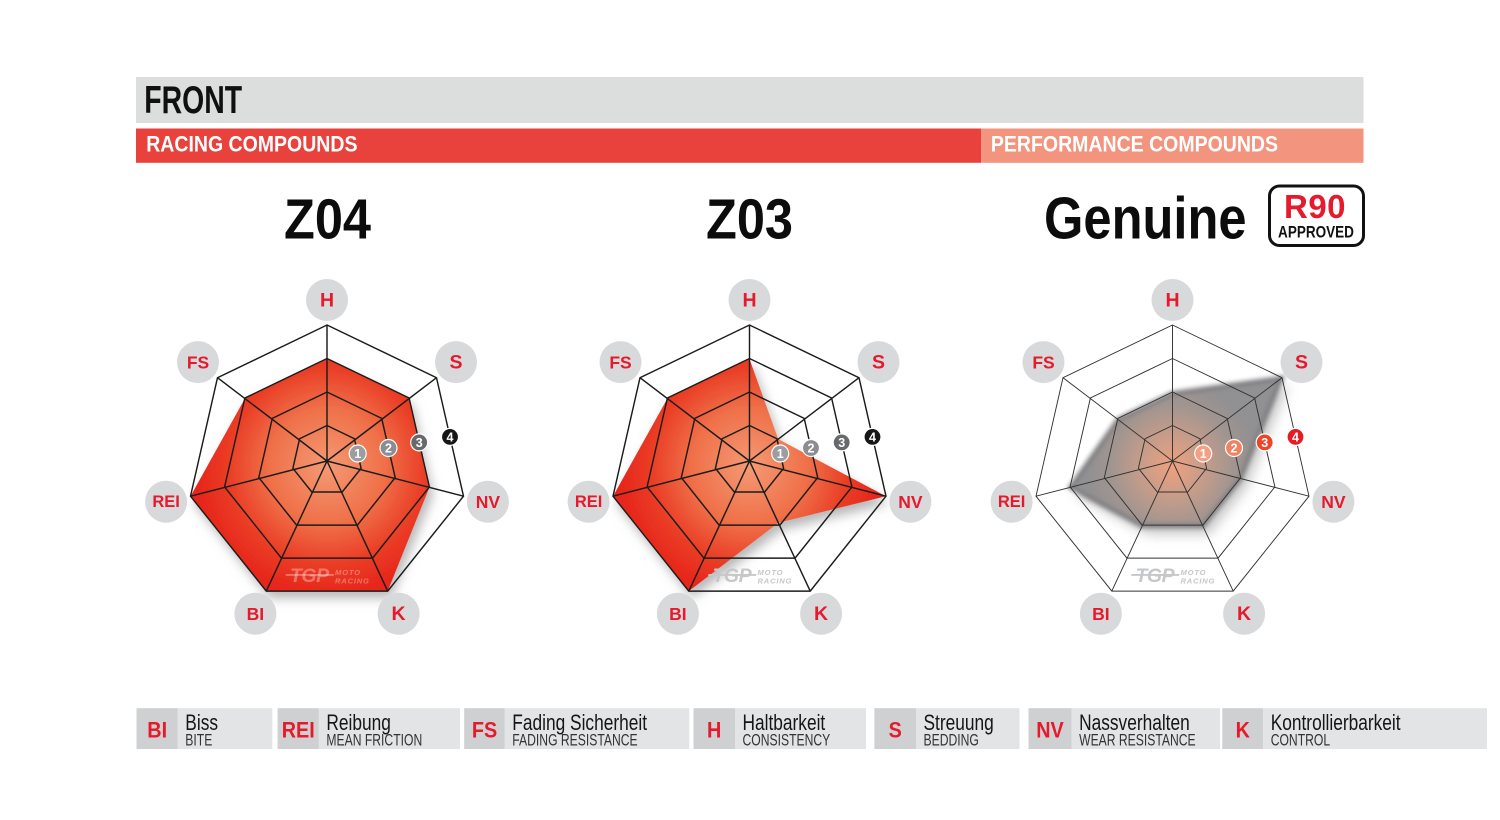 This screenshot has width=1500, height=820. Describe the element at coordinates (1137, 740) in the screenshot. I see `svg-text: WEAR RESISTANCE` at that location.